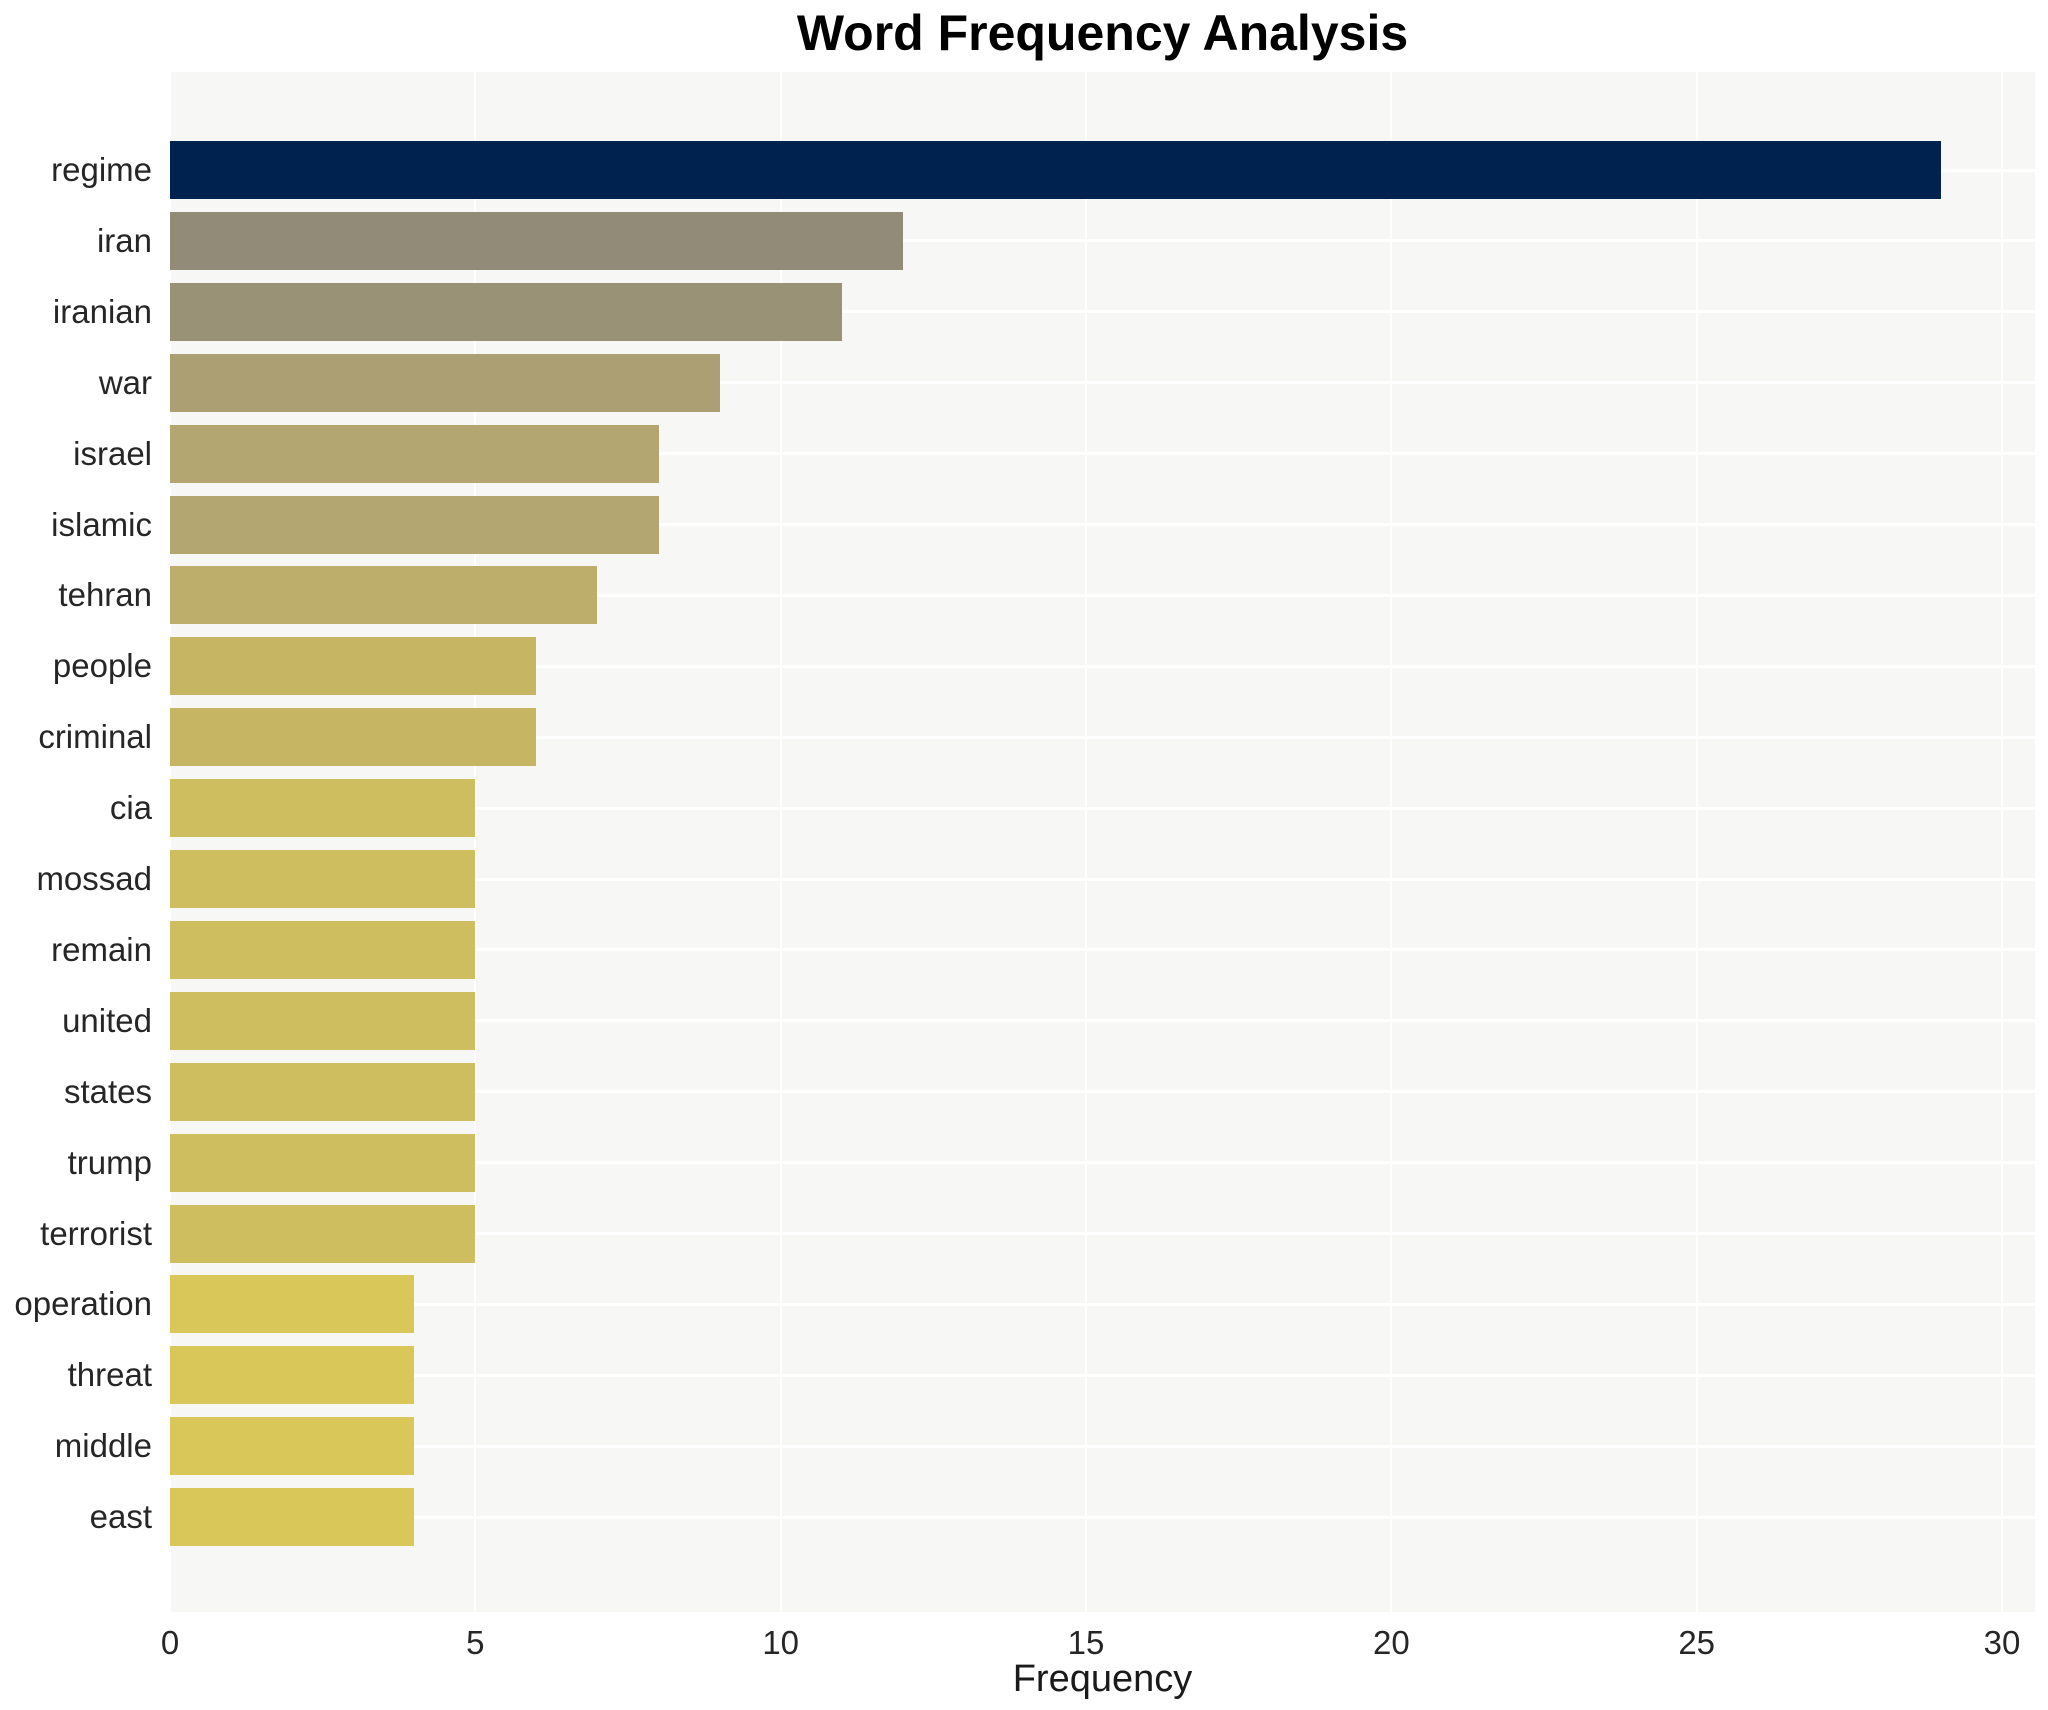 This screenshot has width=2048, height=1710. I want to click on bar-mossad, so click(323, 879).